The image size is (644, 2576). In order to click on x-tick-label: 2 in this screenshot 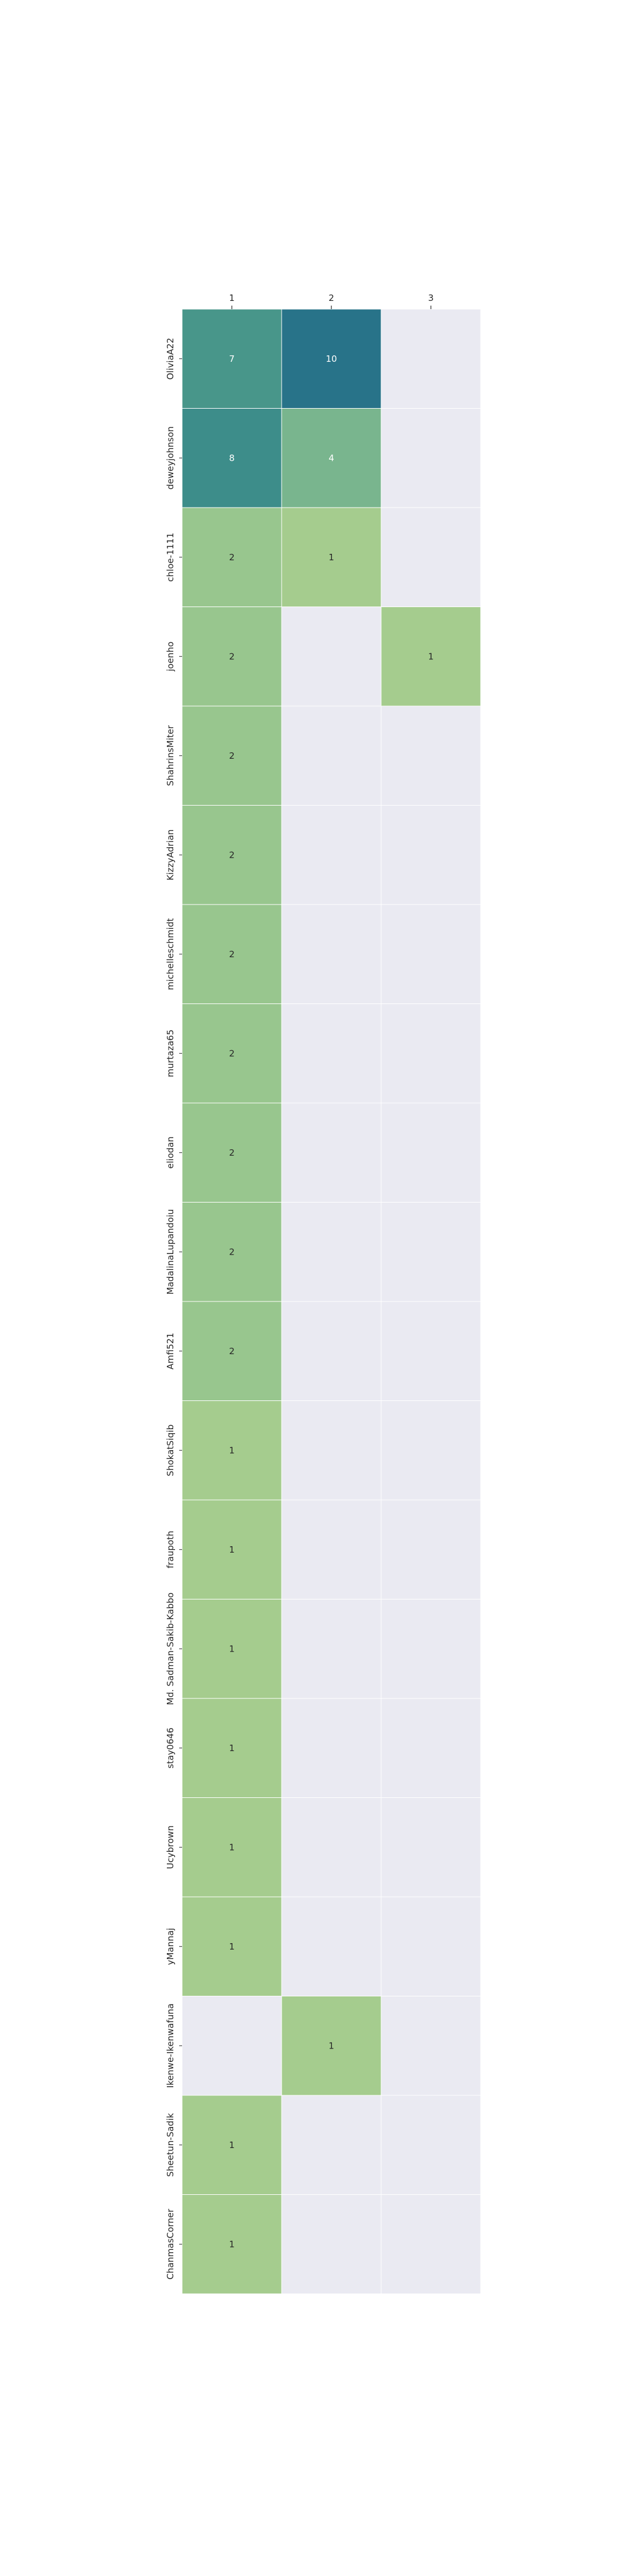, I will do `click(331, 298)`.